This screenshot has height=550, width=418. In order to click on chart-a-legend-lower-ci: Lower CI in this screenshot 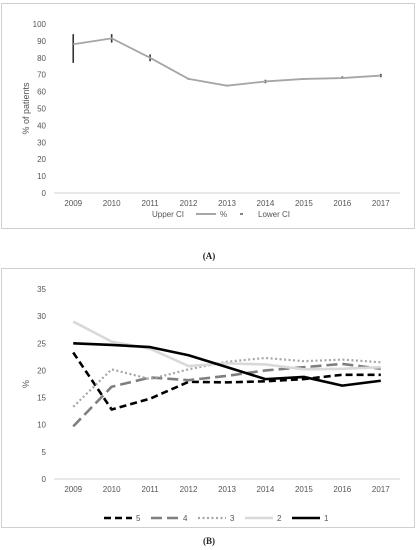, I will do `click(274, 214)`.